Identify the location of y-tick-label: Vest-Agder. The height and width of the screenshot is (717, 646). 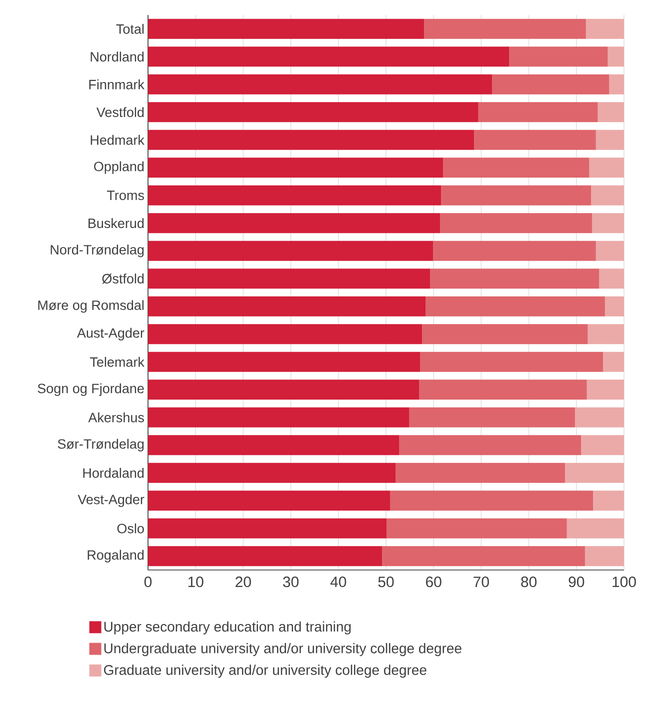
(111, 500).